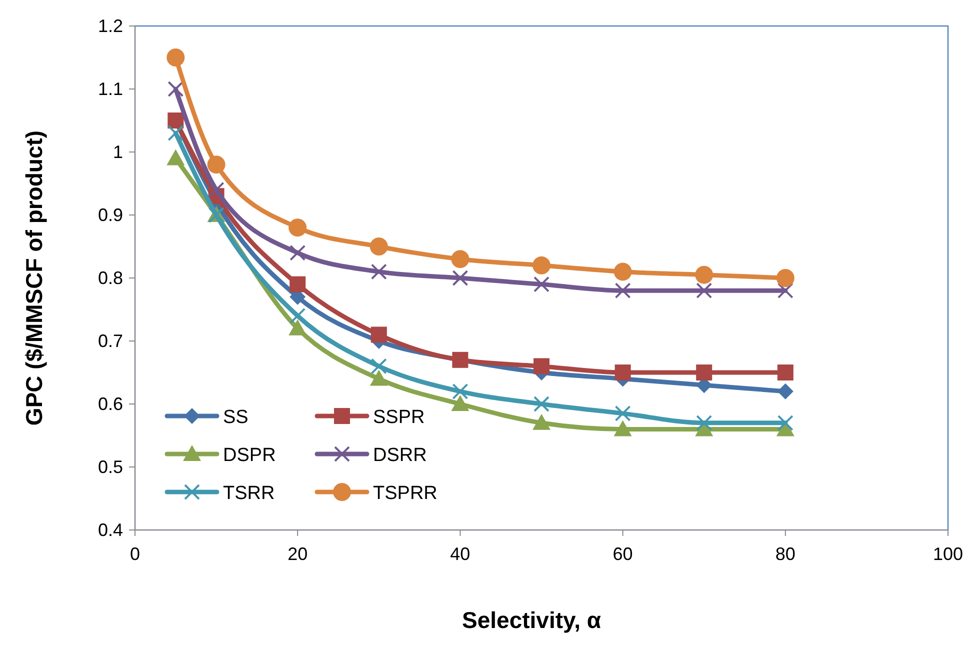 The height and width of the screenshot is (650, 974). What do you see at coordinates (110, 467) in the screenshot?
I see `y-tick-label: 0.5` at bounding box center [110, 467].